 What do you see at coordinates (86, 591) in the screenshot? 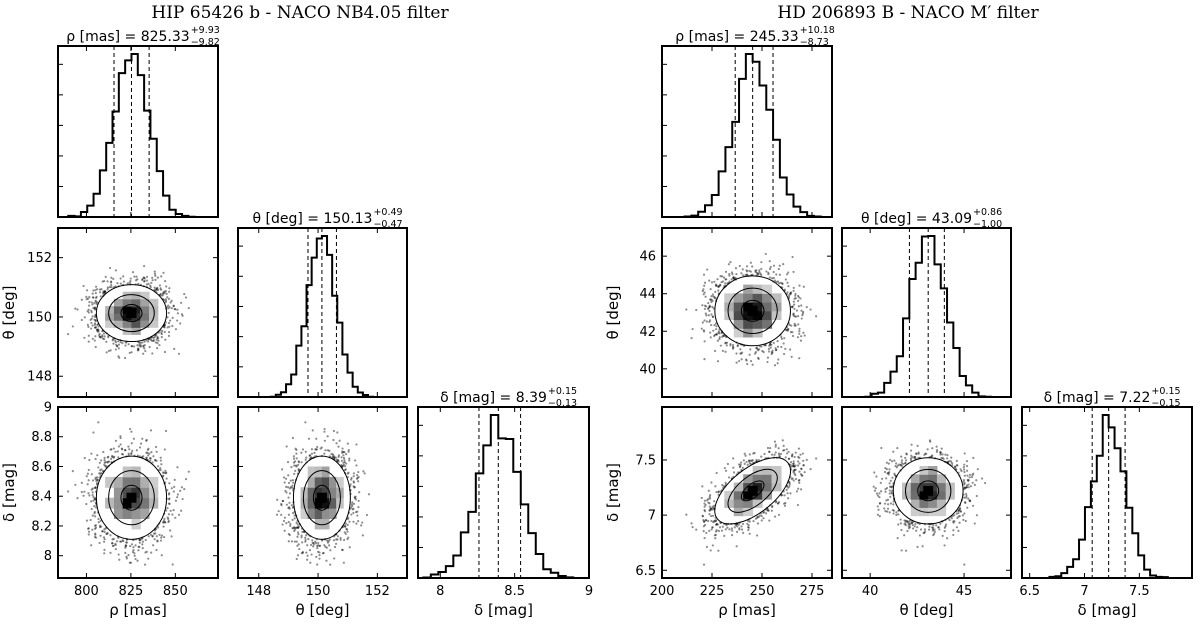
I see `x-tick-label: 800` at bounding box center [86, 591].